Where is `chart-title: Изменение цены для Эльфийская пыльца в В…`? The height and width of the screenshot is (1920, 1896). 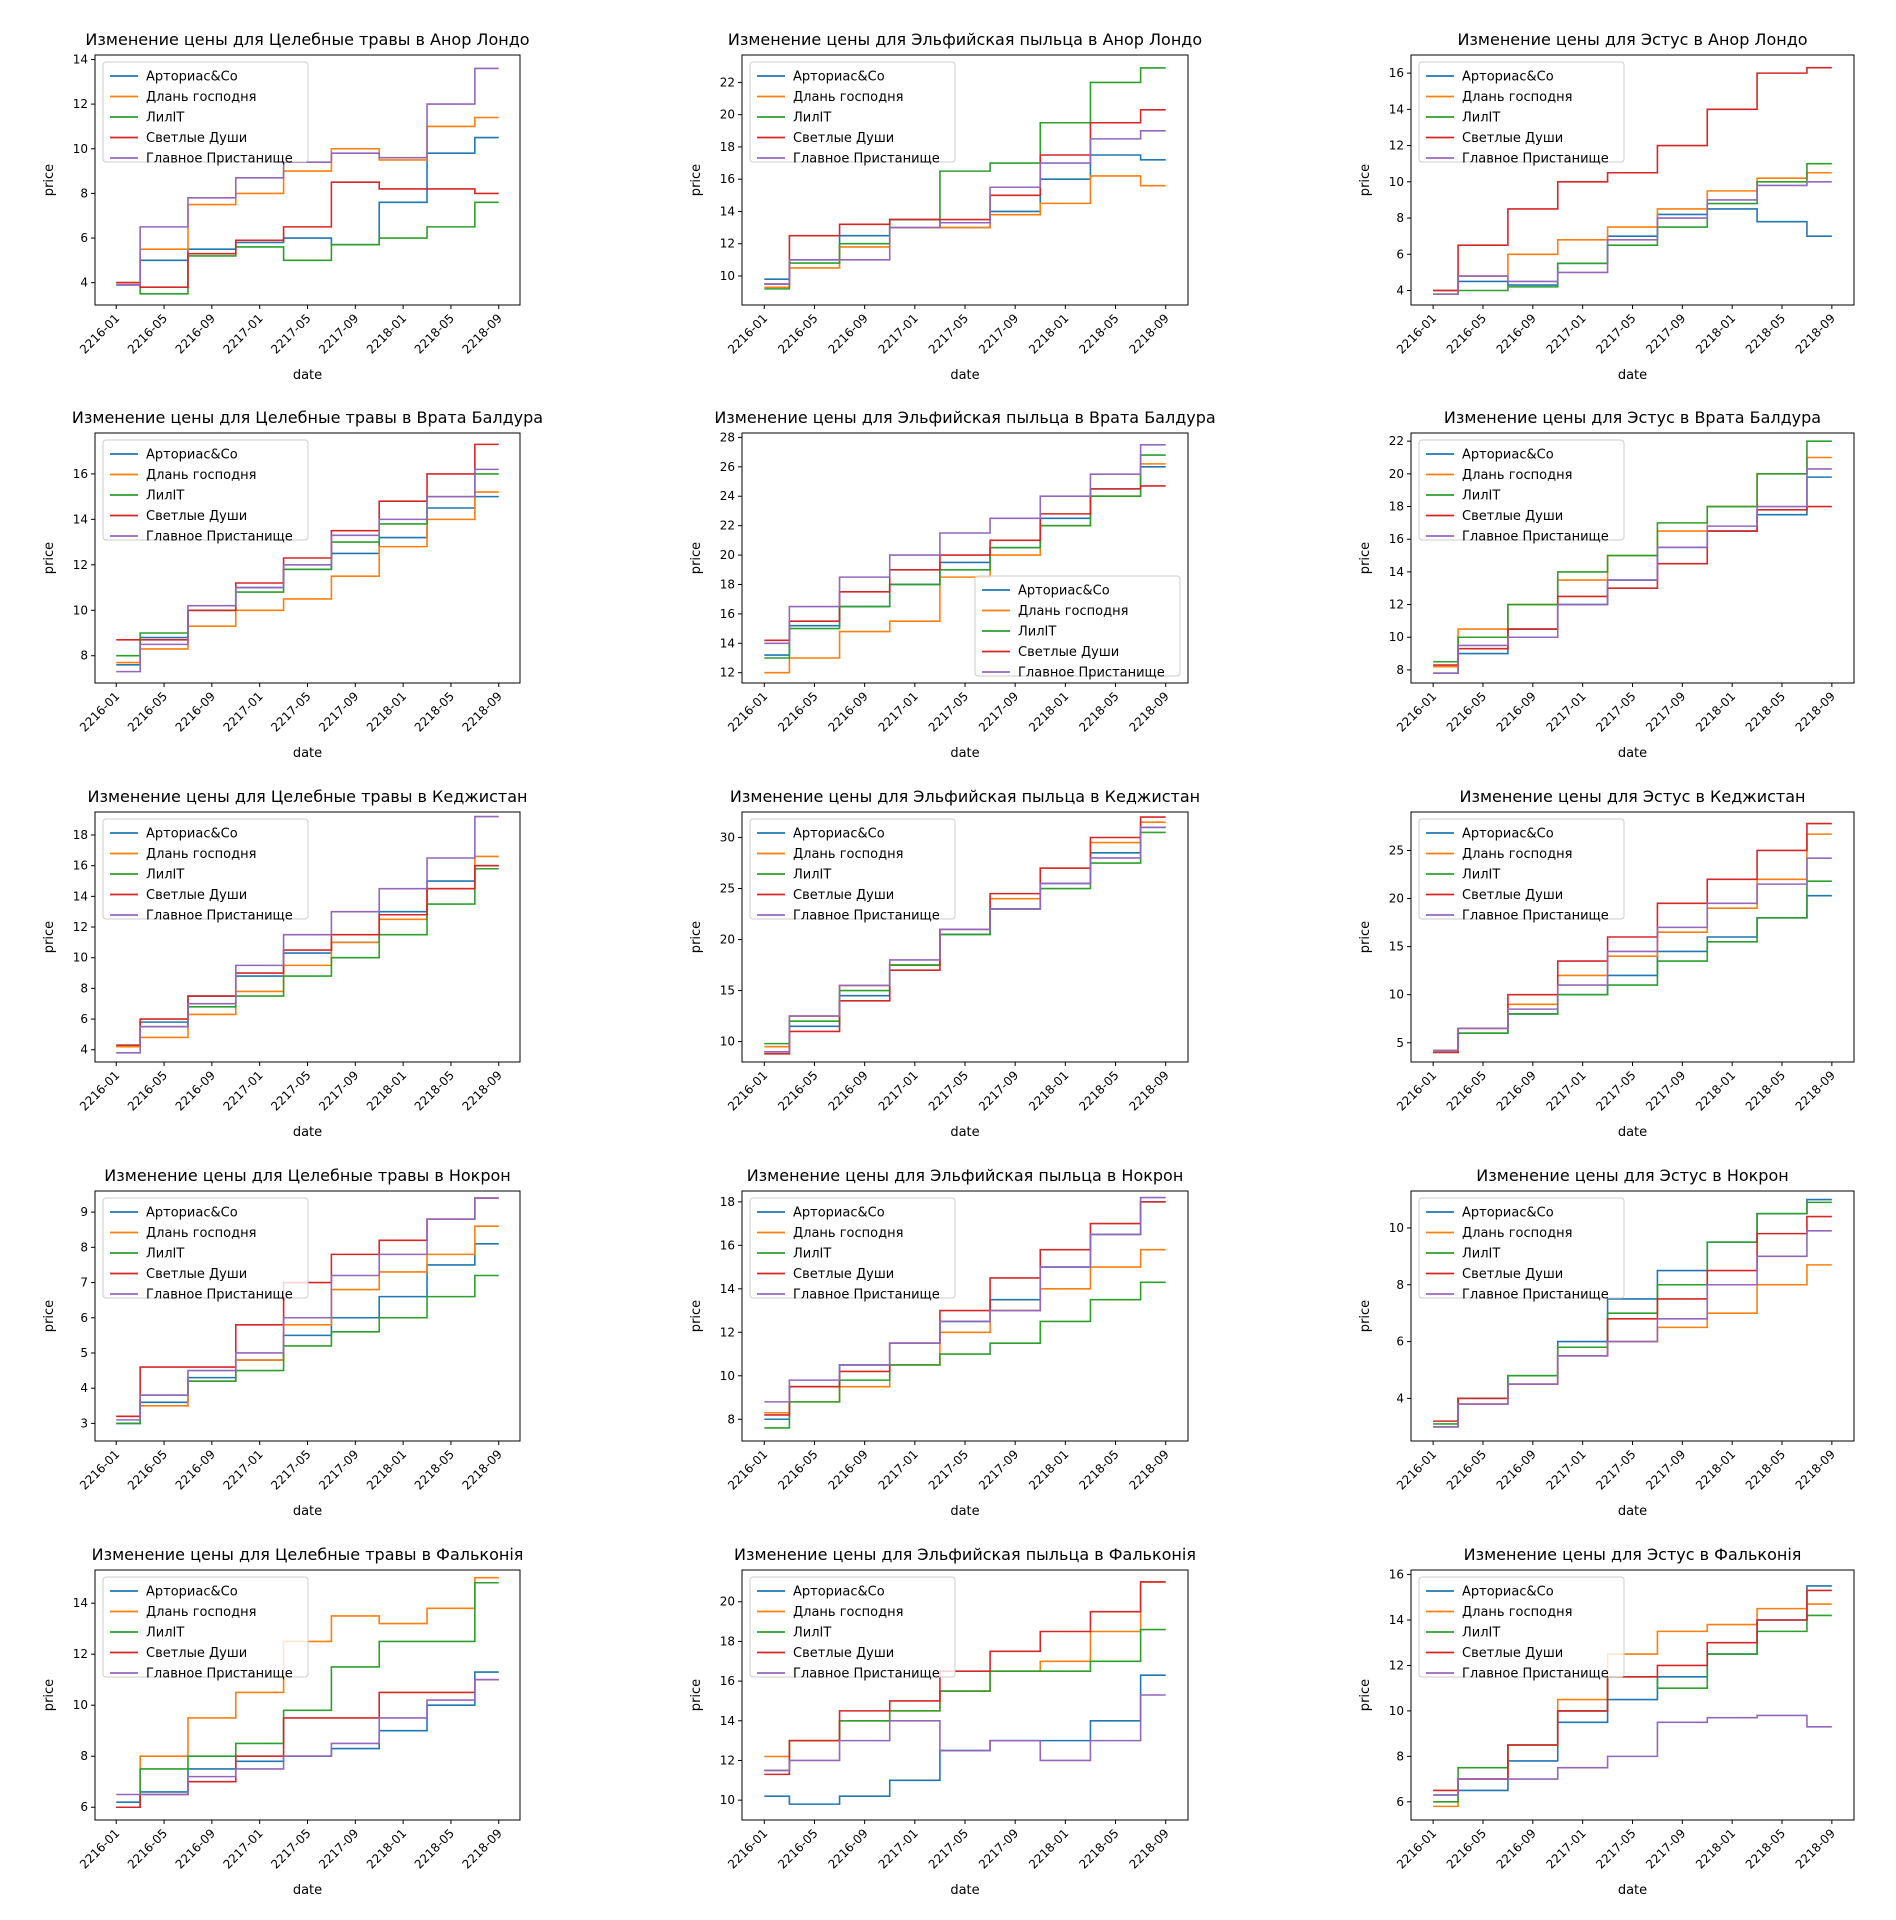 chart-title: Изменение цены для Эльфийская пыльца в В… is located at coordinates (964, 417).